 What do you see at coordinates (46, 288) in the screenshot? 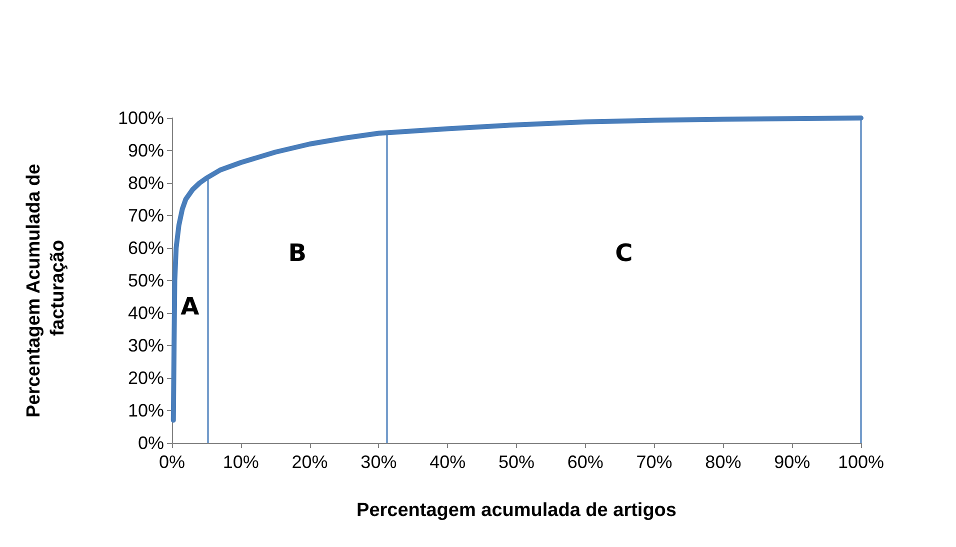
I see `y-axis-title: Percentagem Acumulada de facturação` at bounding box center [46, 288].